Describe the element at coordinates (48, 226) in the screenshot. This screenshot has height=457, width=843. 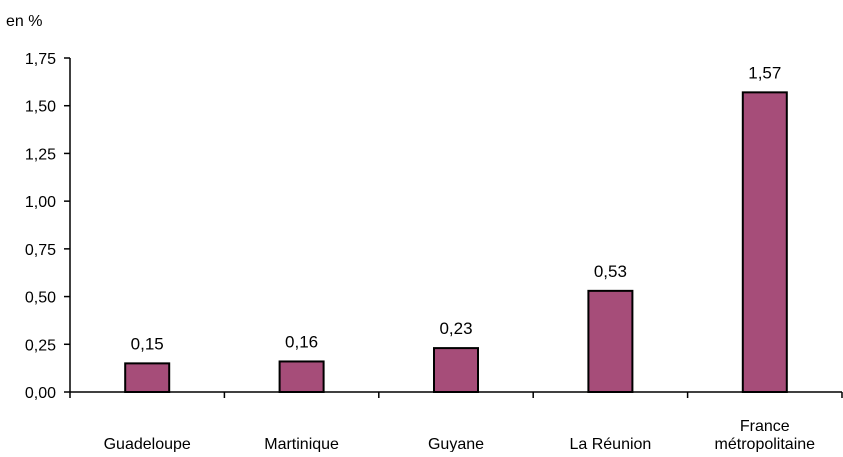
I see `y-axis: 0,00 0,25 0,50 0,75 1,00 1,25 1,50 1,75` at that location.